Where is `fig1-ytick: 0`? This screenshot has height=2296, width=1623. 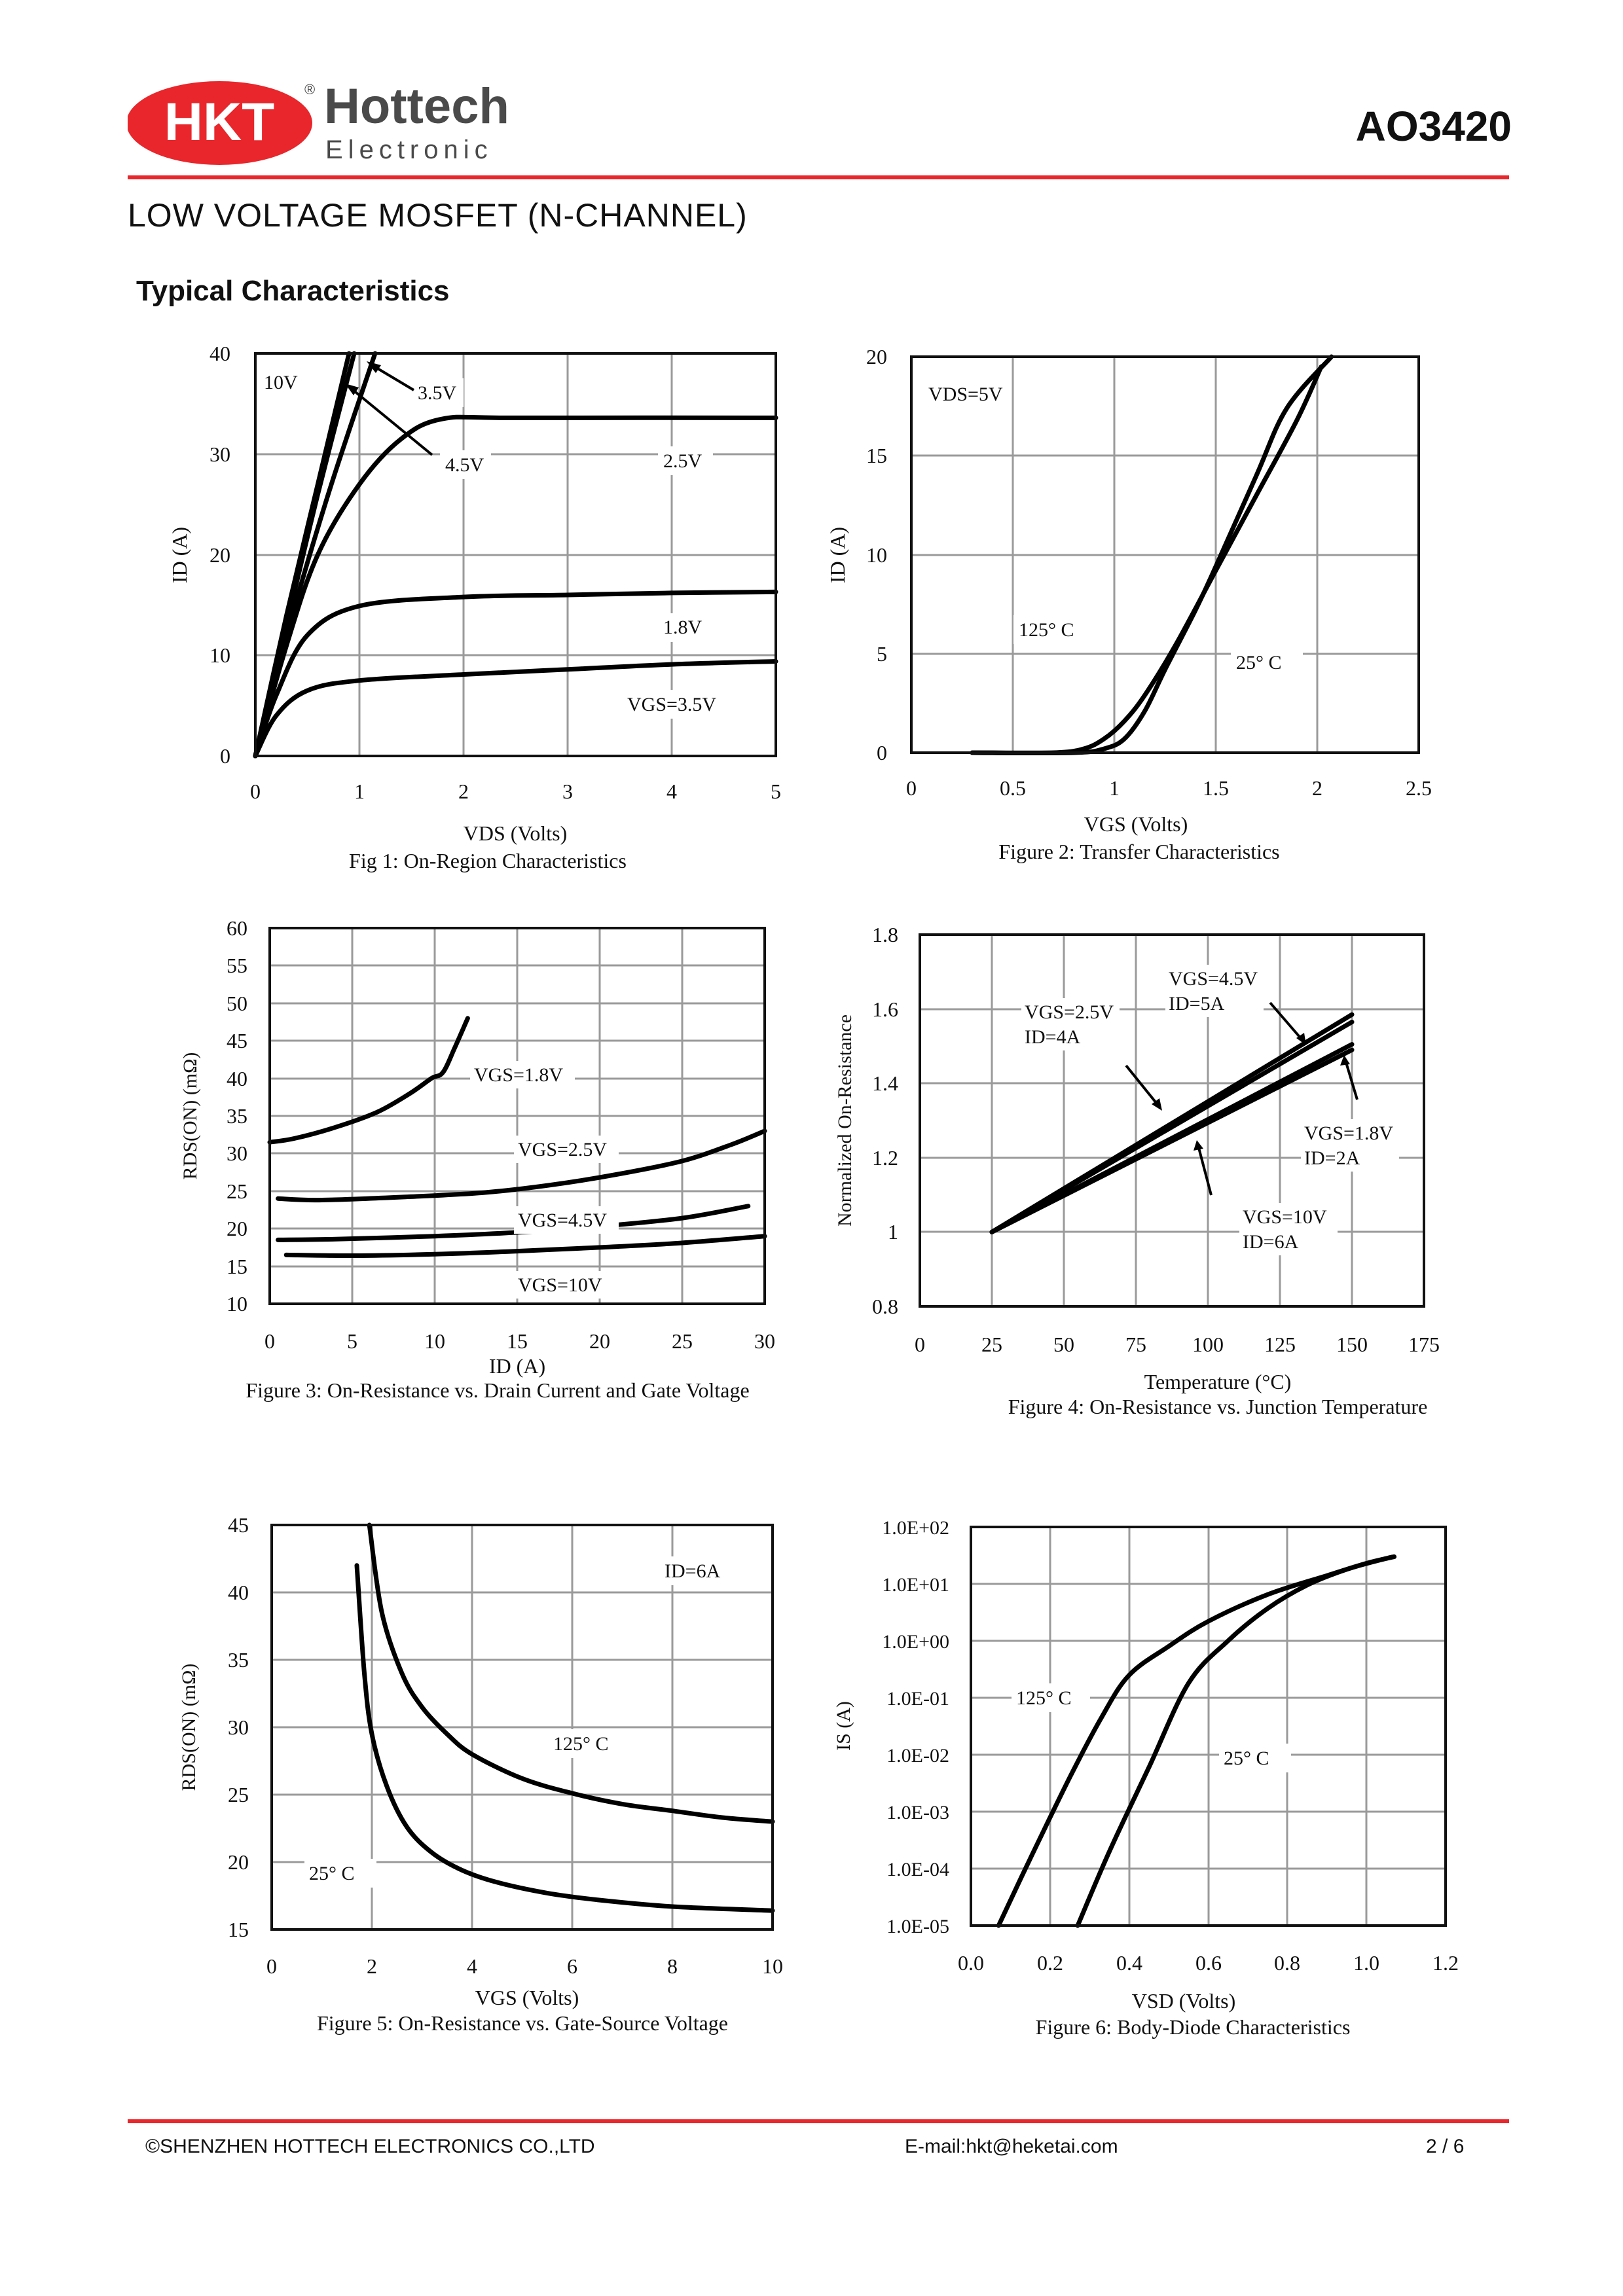 fig1-ytick: 0 is located at coordinates (225, 756).